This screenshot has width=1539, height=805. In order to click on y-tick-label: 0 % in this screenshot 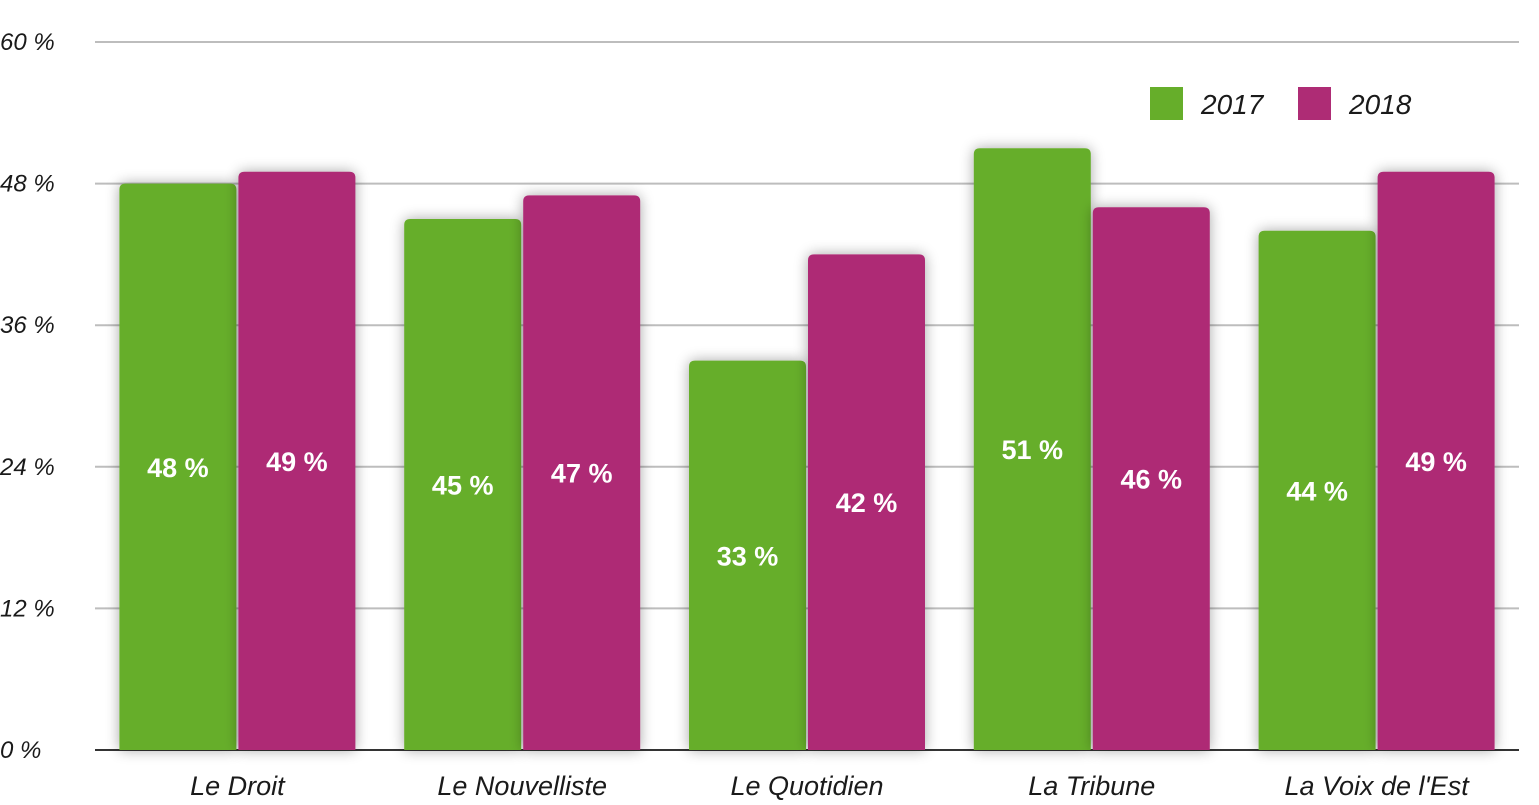, I will do `click(20, 750)`.